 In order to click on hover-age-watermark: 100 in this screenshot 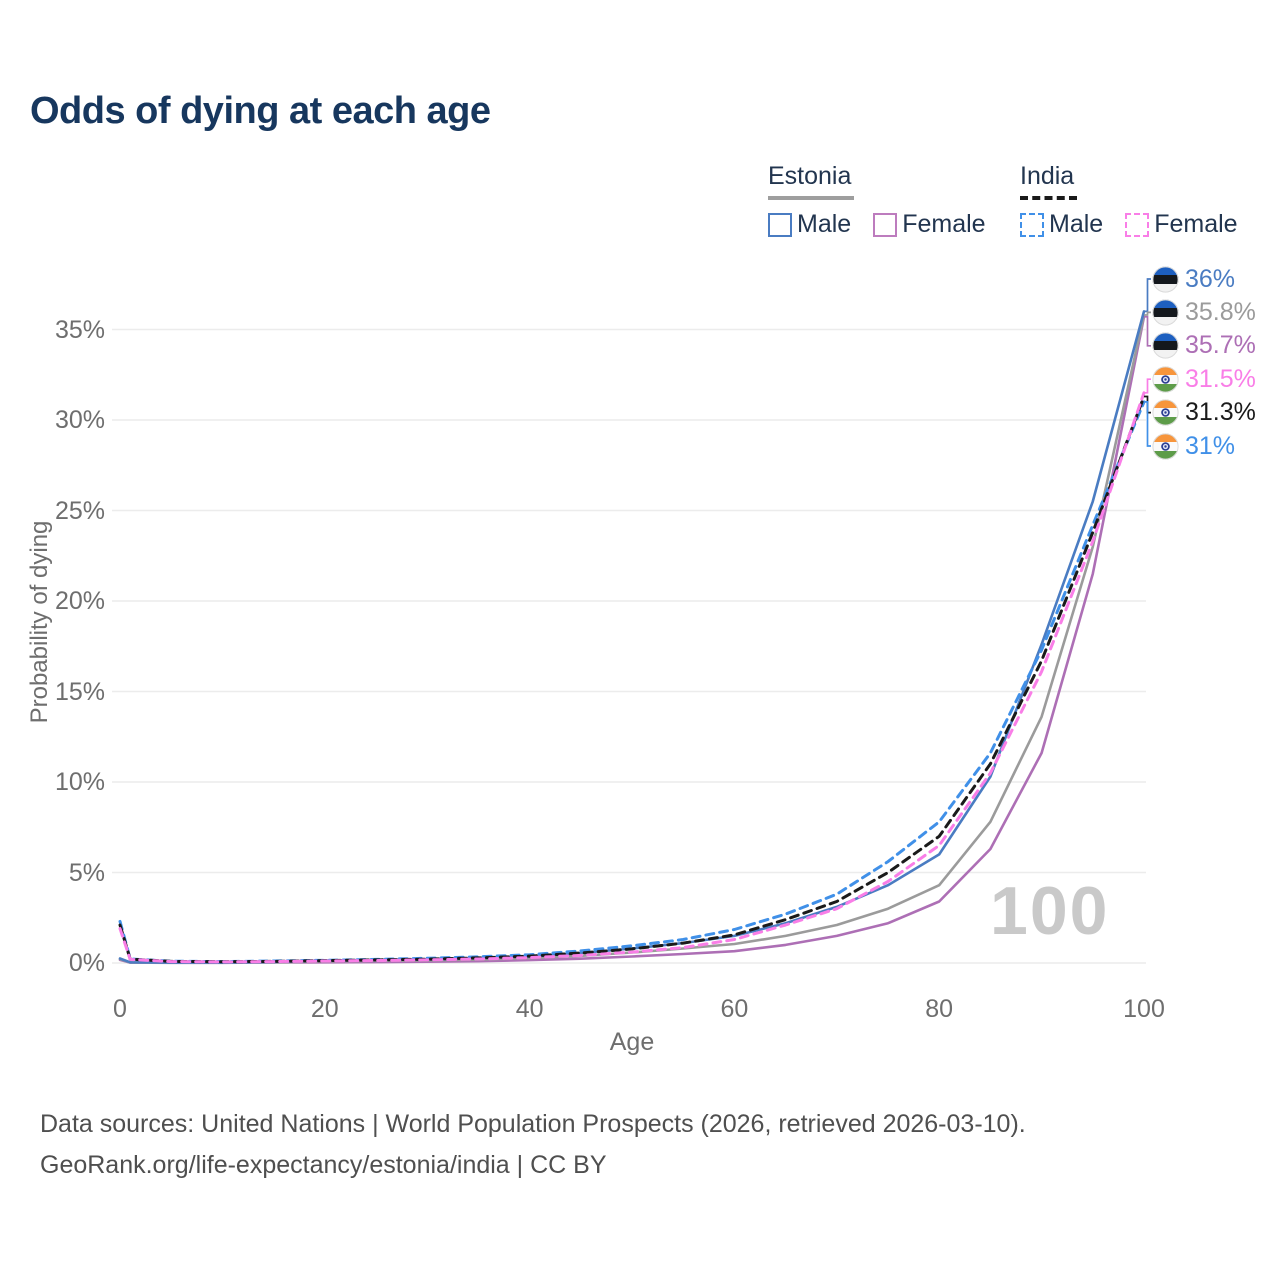, I will do `click(1050, 911)`.